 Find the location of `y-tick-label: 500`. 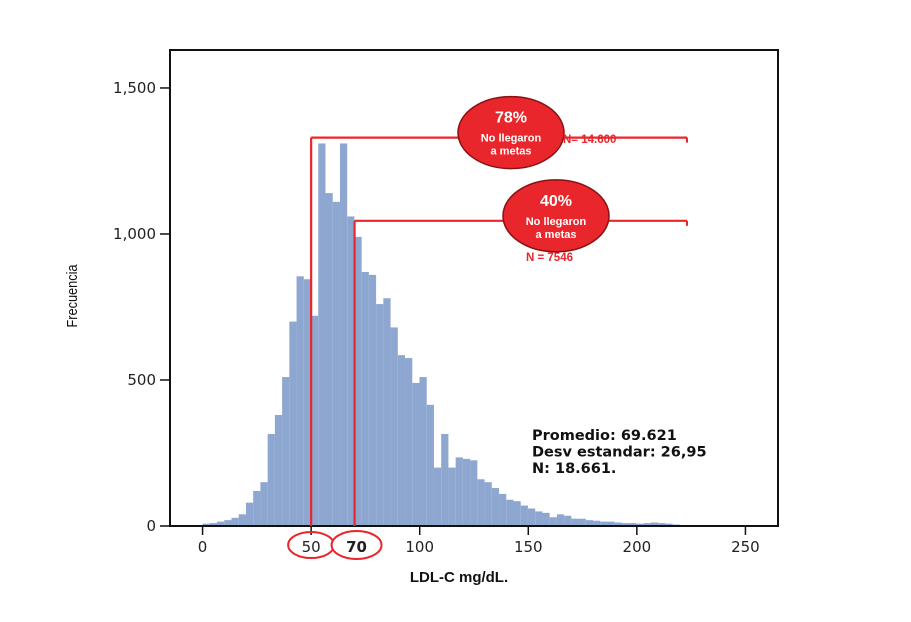

y-tick-label: 500 is located at coordinates (141, 380).